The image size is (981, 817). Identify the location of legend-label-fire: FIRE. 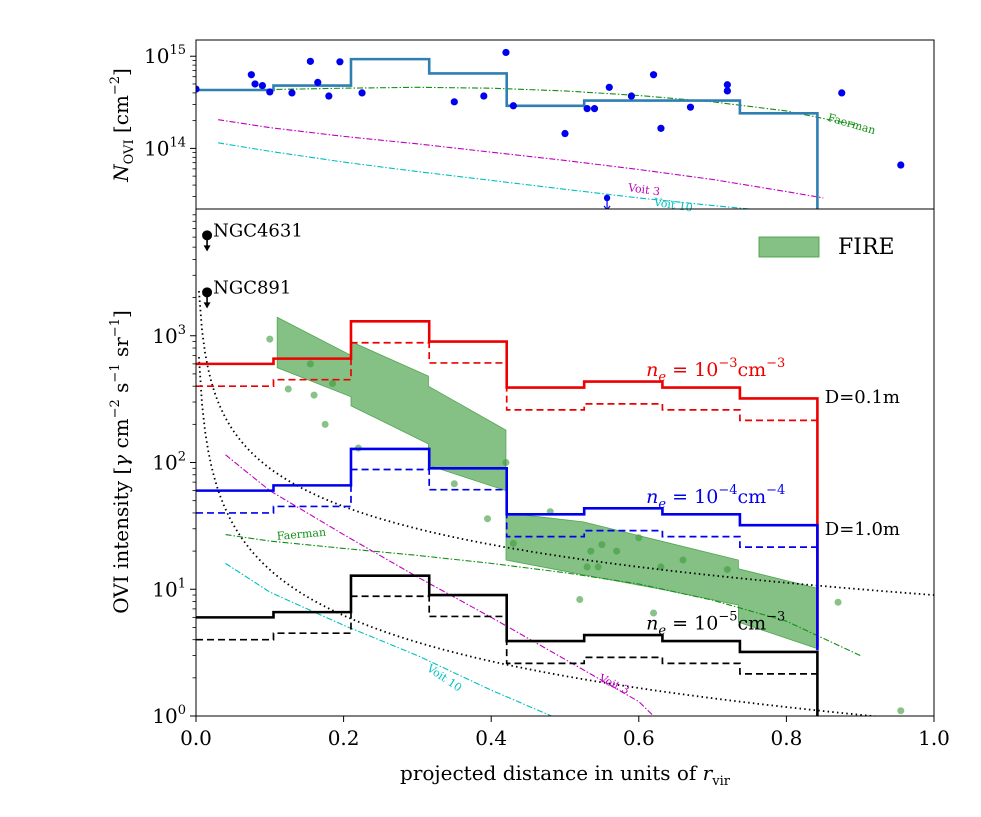
(866, 247).